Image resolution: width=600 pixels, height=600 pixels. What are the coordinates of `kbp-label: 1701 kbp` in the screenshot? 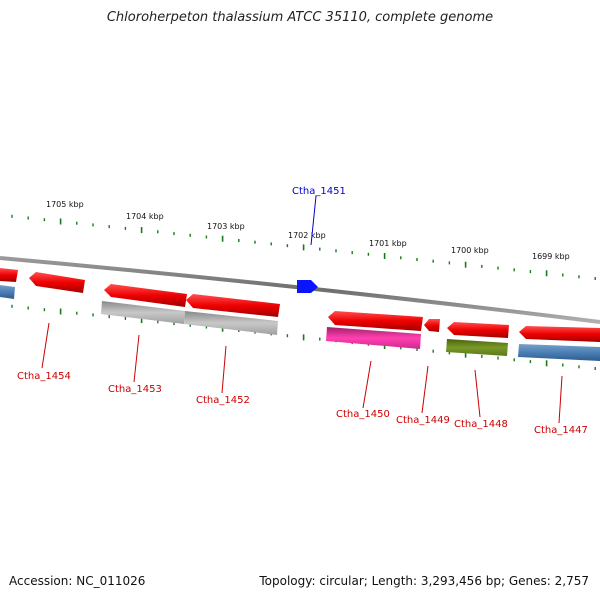 It's located at (388, 243).